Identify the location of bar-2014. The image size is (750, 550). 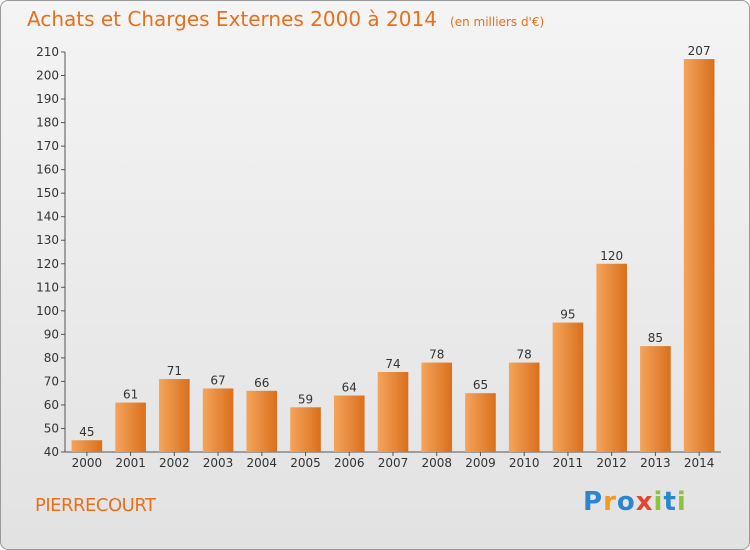
(699, 255).